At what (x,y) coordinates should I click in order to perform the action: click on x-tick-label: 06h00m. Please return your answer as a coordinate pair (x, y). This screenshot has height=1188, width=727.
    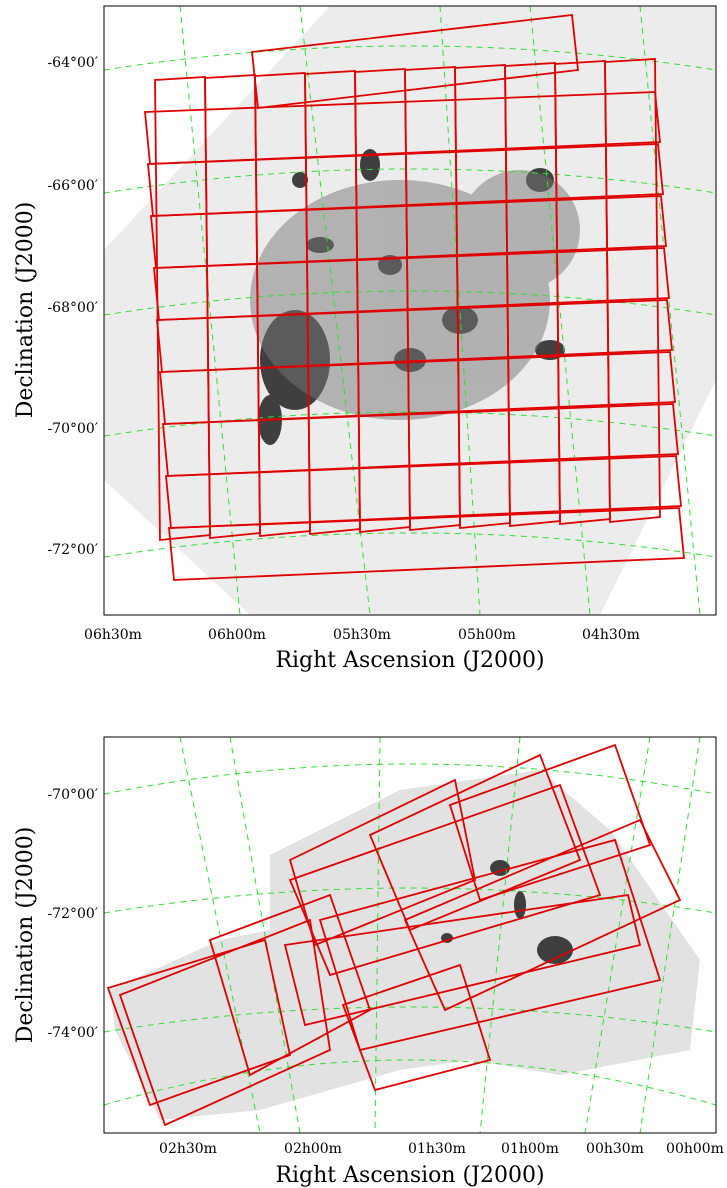
    Looking at the image, I should click on (237, 635).